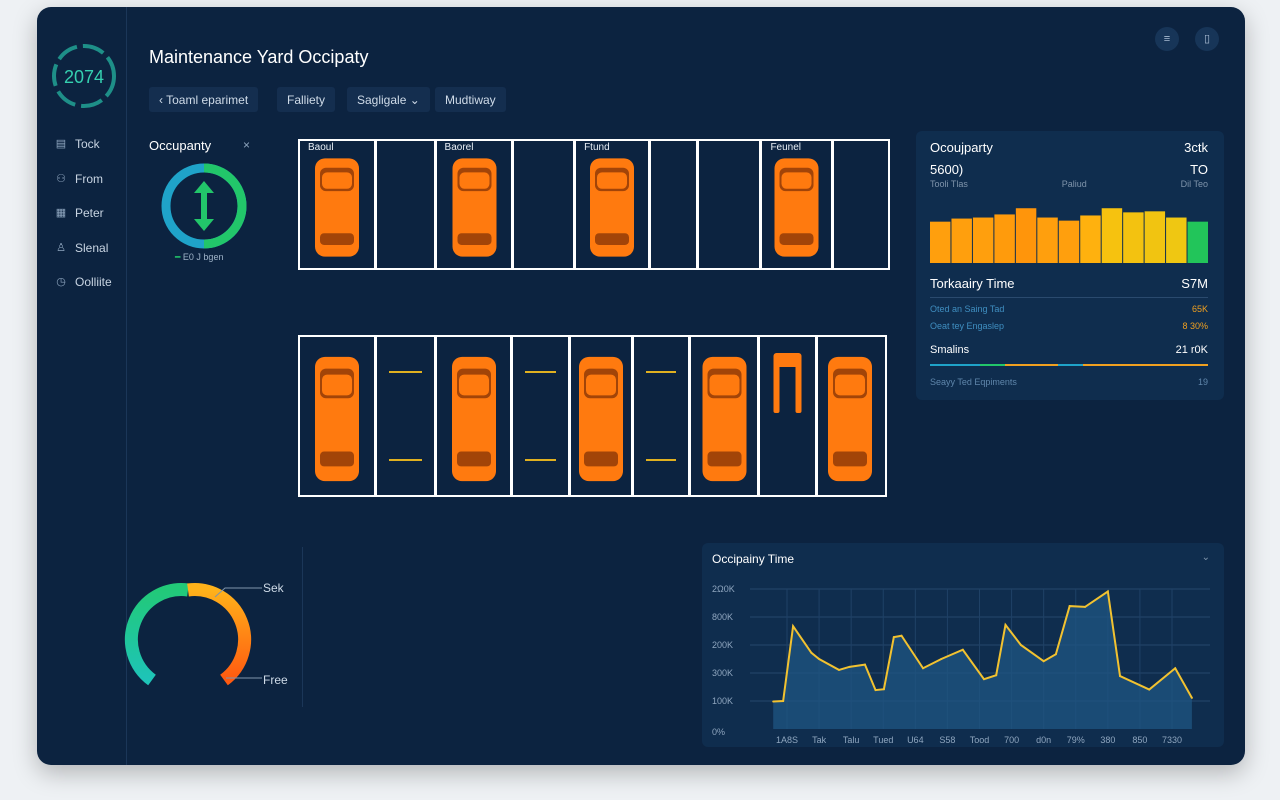 Image resolution: width=1280 pixels, height=800 pixels. Describe the element at coordinates (1194, 283) in the screenshot. I see `section-value: S7M` at that location.